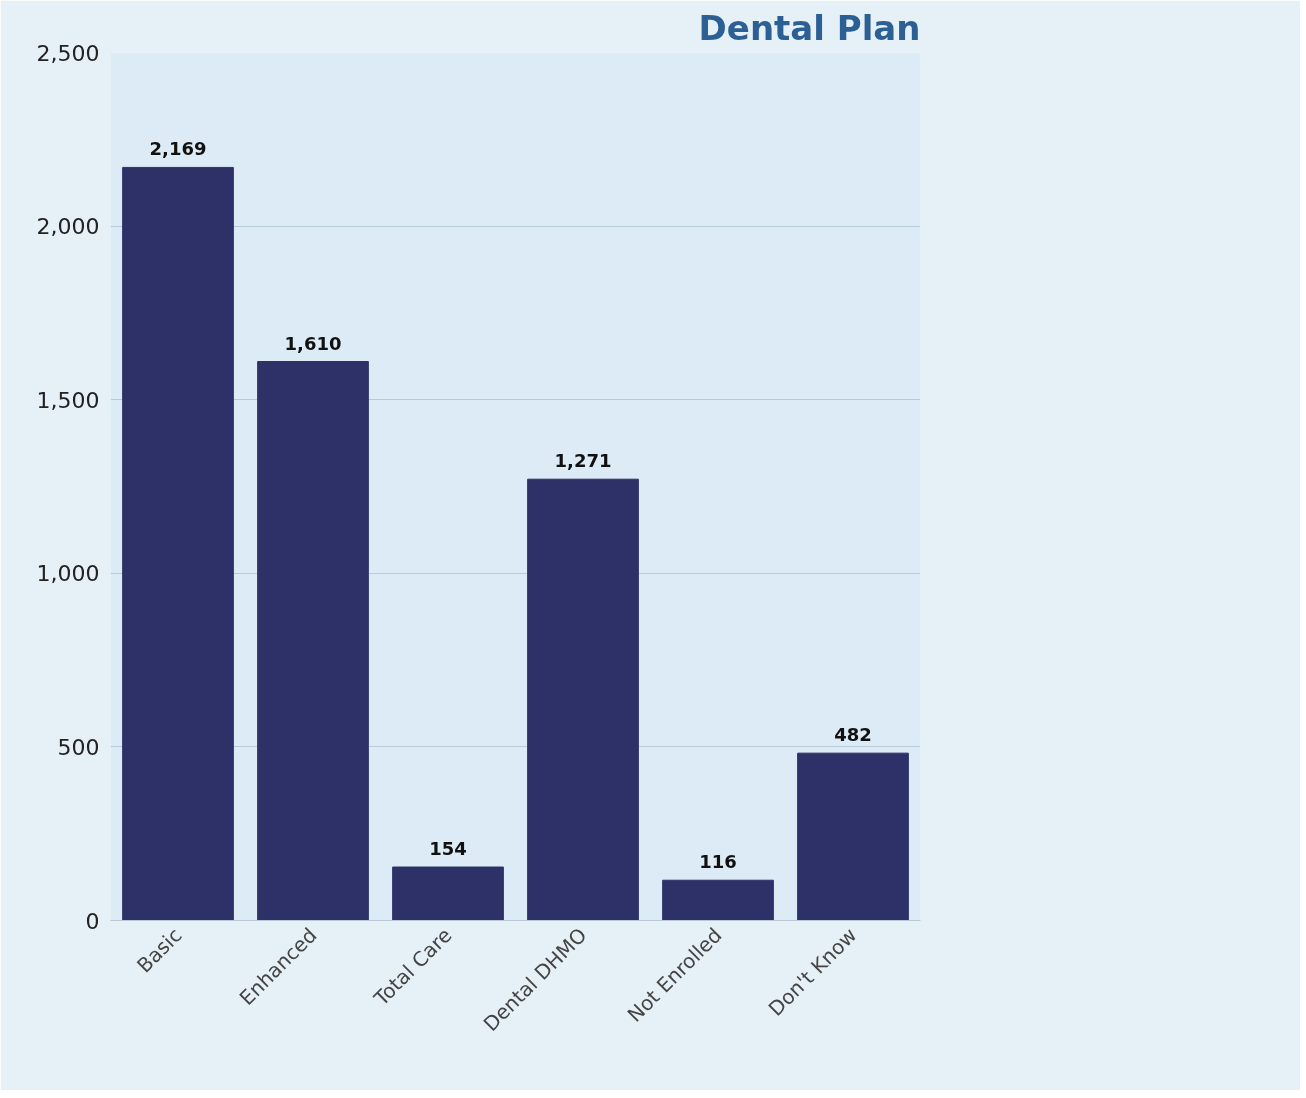  Describe the element at coordinates (68, 227) in the screenshot. I see `y-tick-label: 2,000` at that location.